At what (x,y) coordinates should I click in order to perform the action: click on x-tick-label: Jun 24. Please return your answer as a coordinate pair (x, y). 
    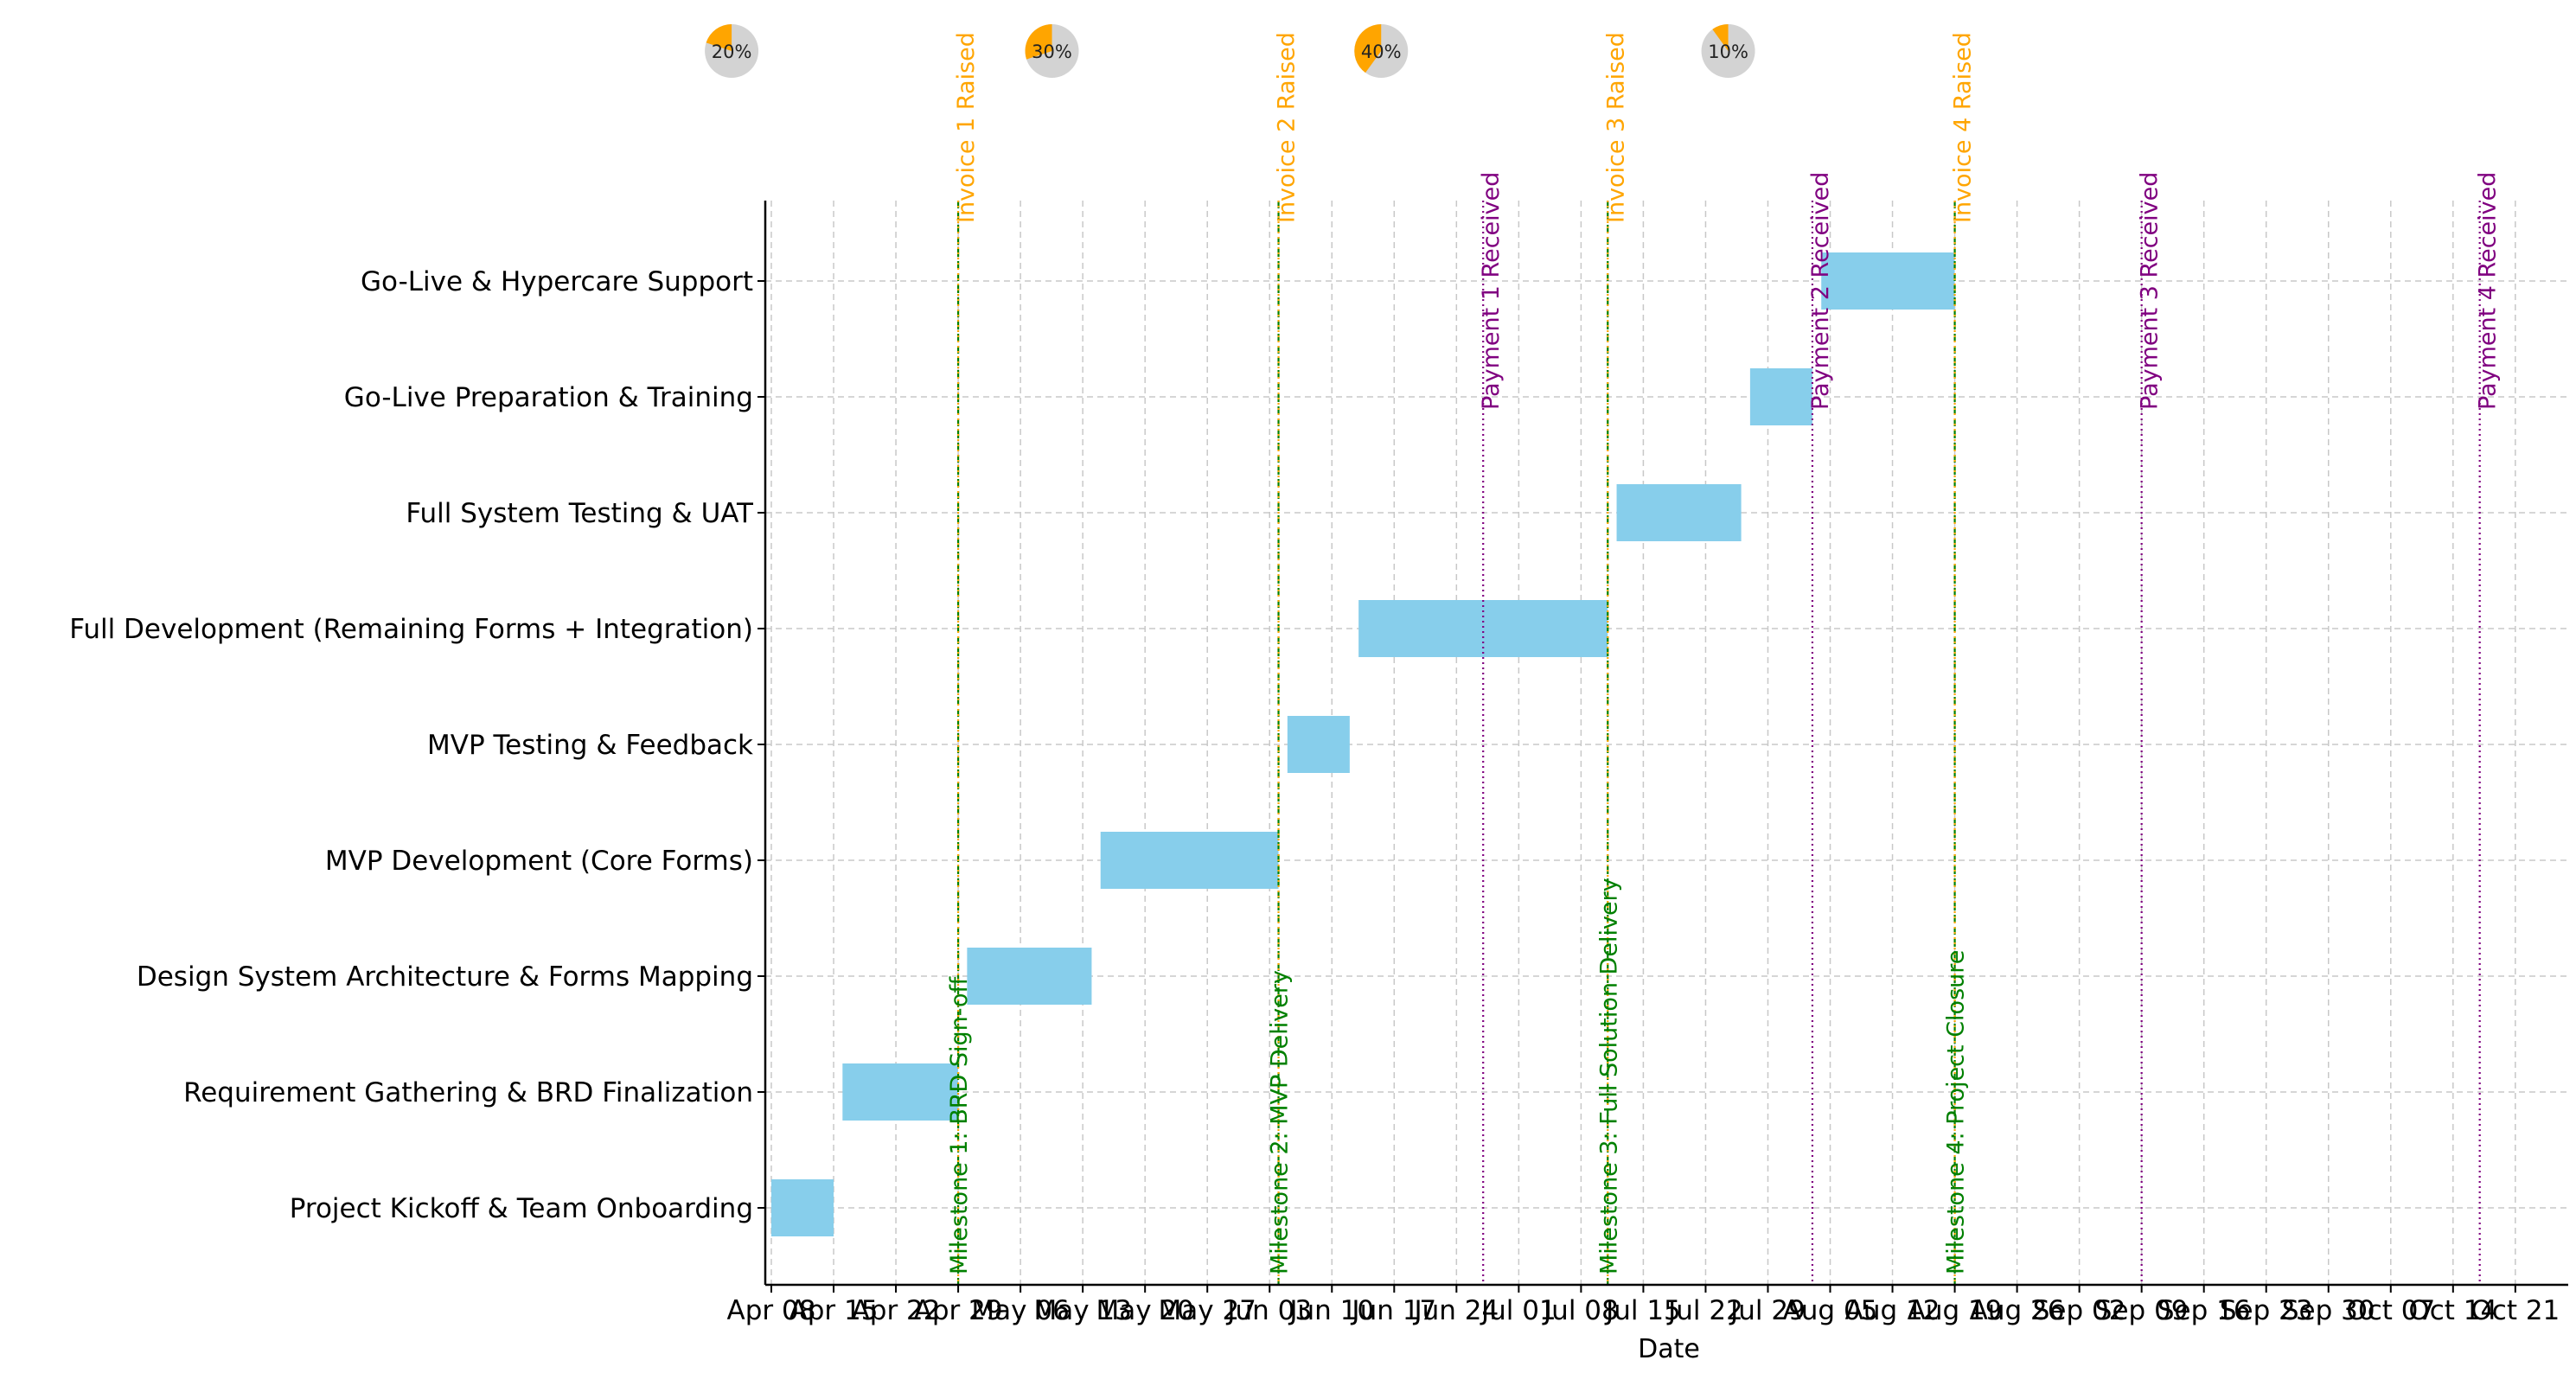
    Looking at the image, I should click on (1456, 1310).